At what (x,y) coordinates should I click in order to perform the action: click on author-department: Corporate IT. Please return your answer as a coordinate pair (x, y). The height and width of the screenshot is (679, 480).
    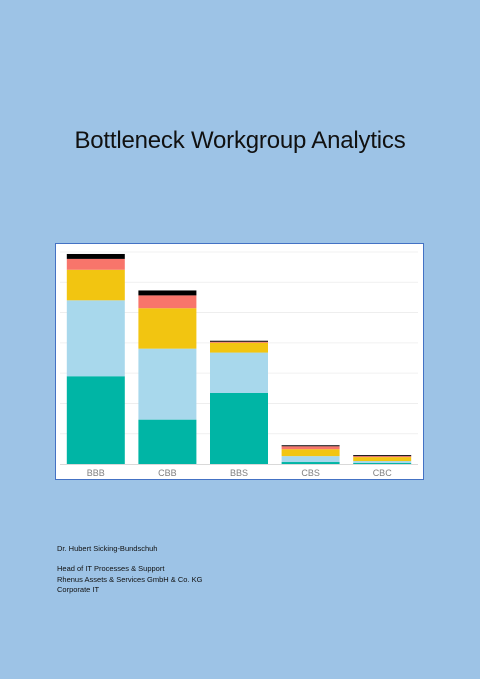
    Looking at the image, I should click on (78, 589).